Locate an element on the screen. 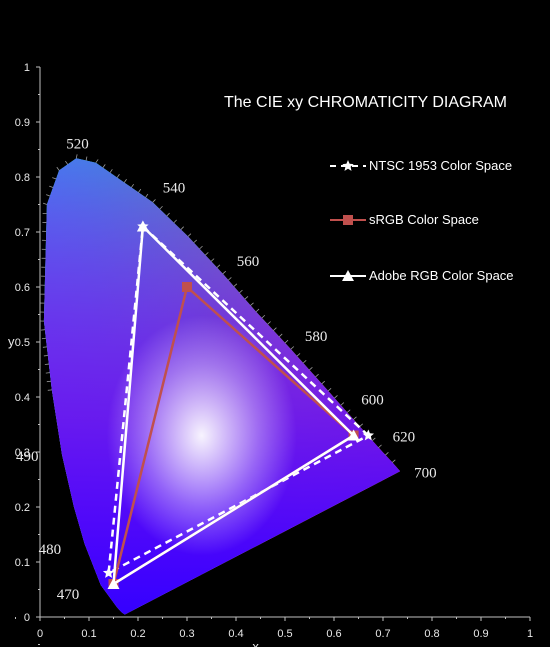 The height and width of the screenshot is (647, 550). x-tick-label: 0.1 is located at coordinates (88, 634).